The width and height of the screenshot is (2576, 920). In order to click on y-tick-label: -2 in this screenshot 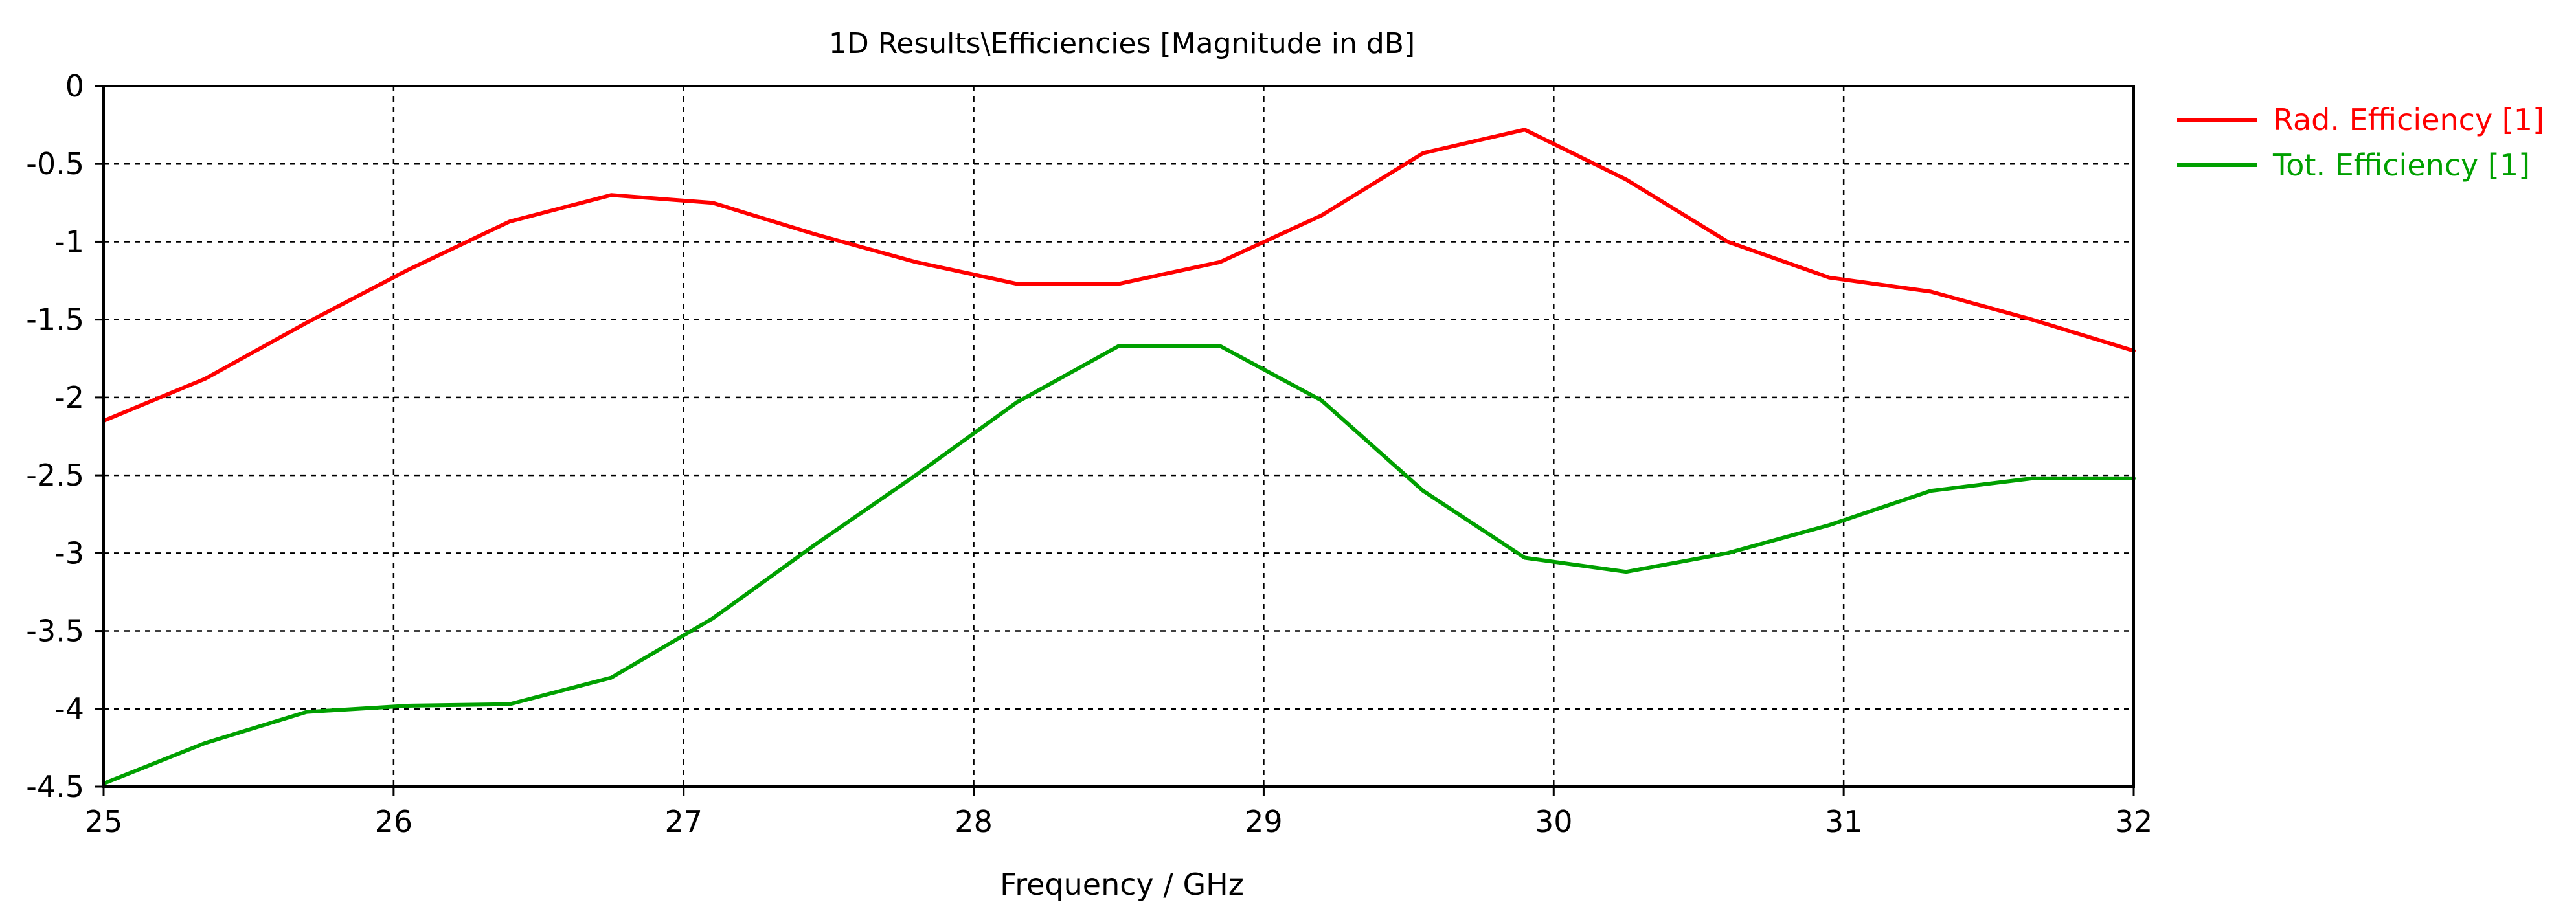, I will do `click(69, 397)`.